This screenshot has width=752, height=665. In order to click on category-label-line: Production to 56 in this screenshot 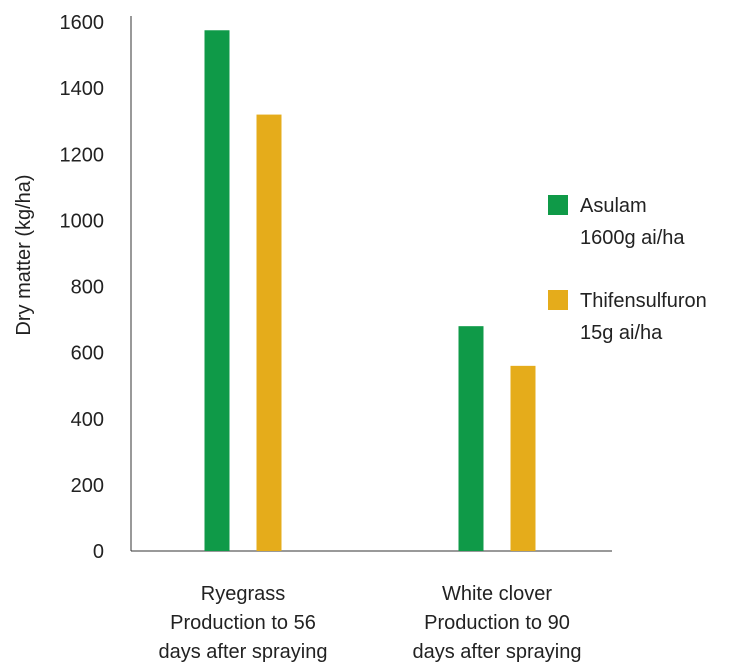, I will do `click(243, 623)`.